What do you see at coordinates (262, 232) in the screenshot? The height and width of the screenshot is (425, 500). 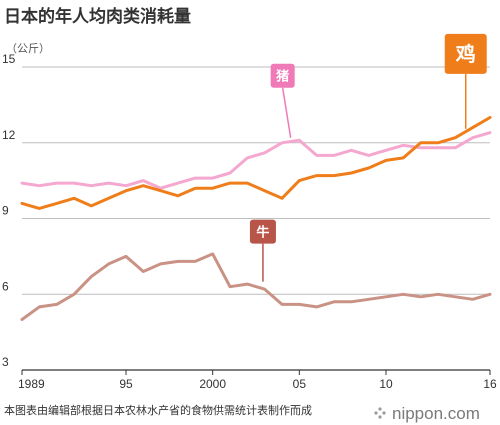 I see `series-label: 牛` at bounding box center [262, 232].